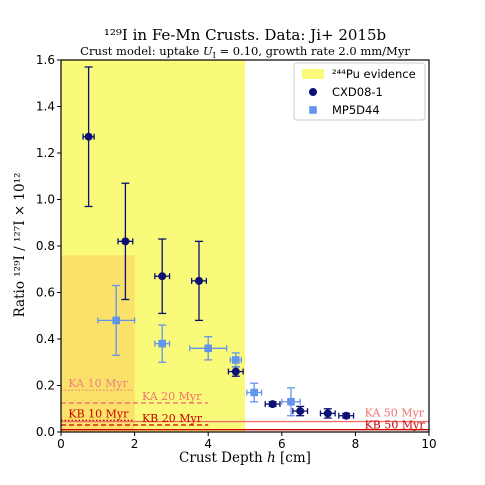 Image resolution: width=485 pixels, height=485 pixels. I want to click on y-tick-label: 0.6, so click(45, 293).